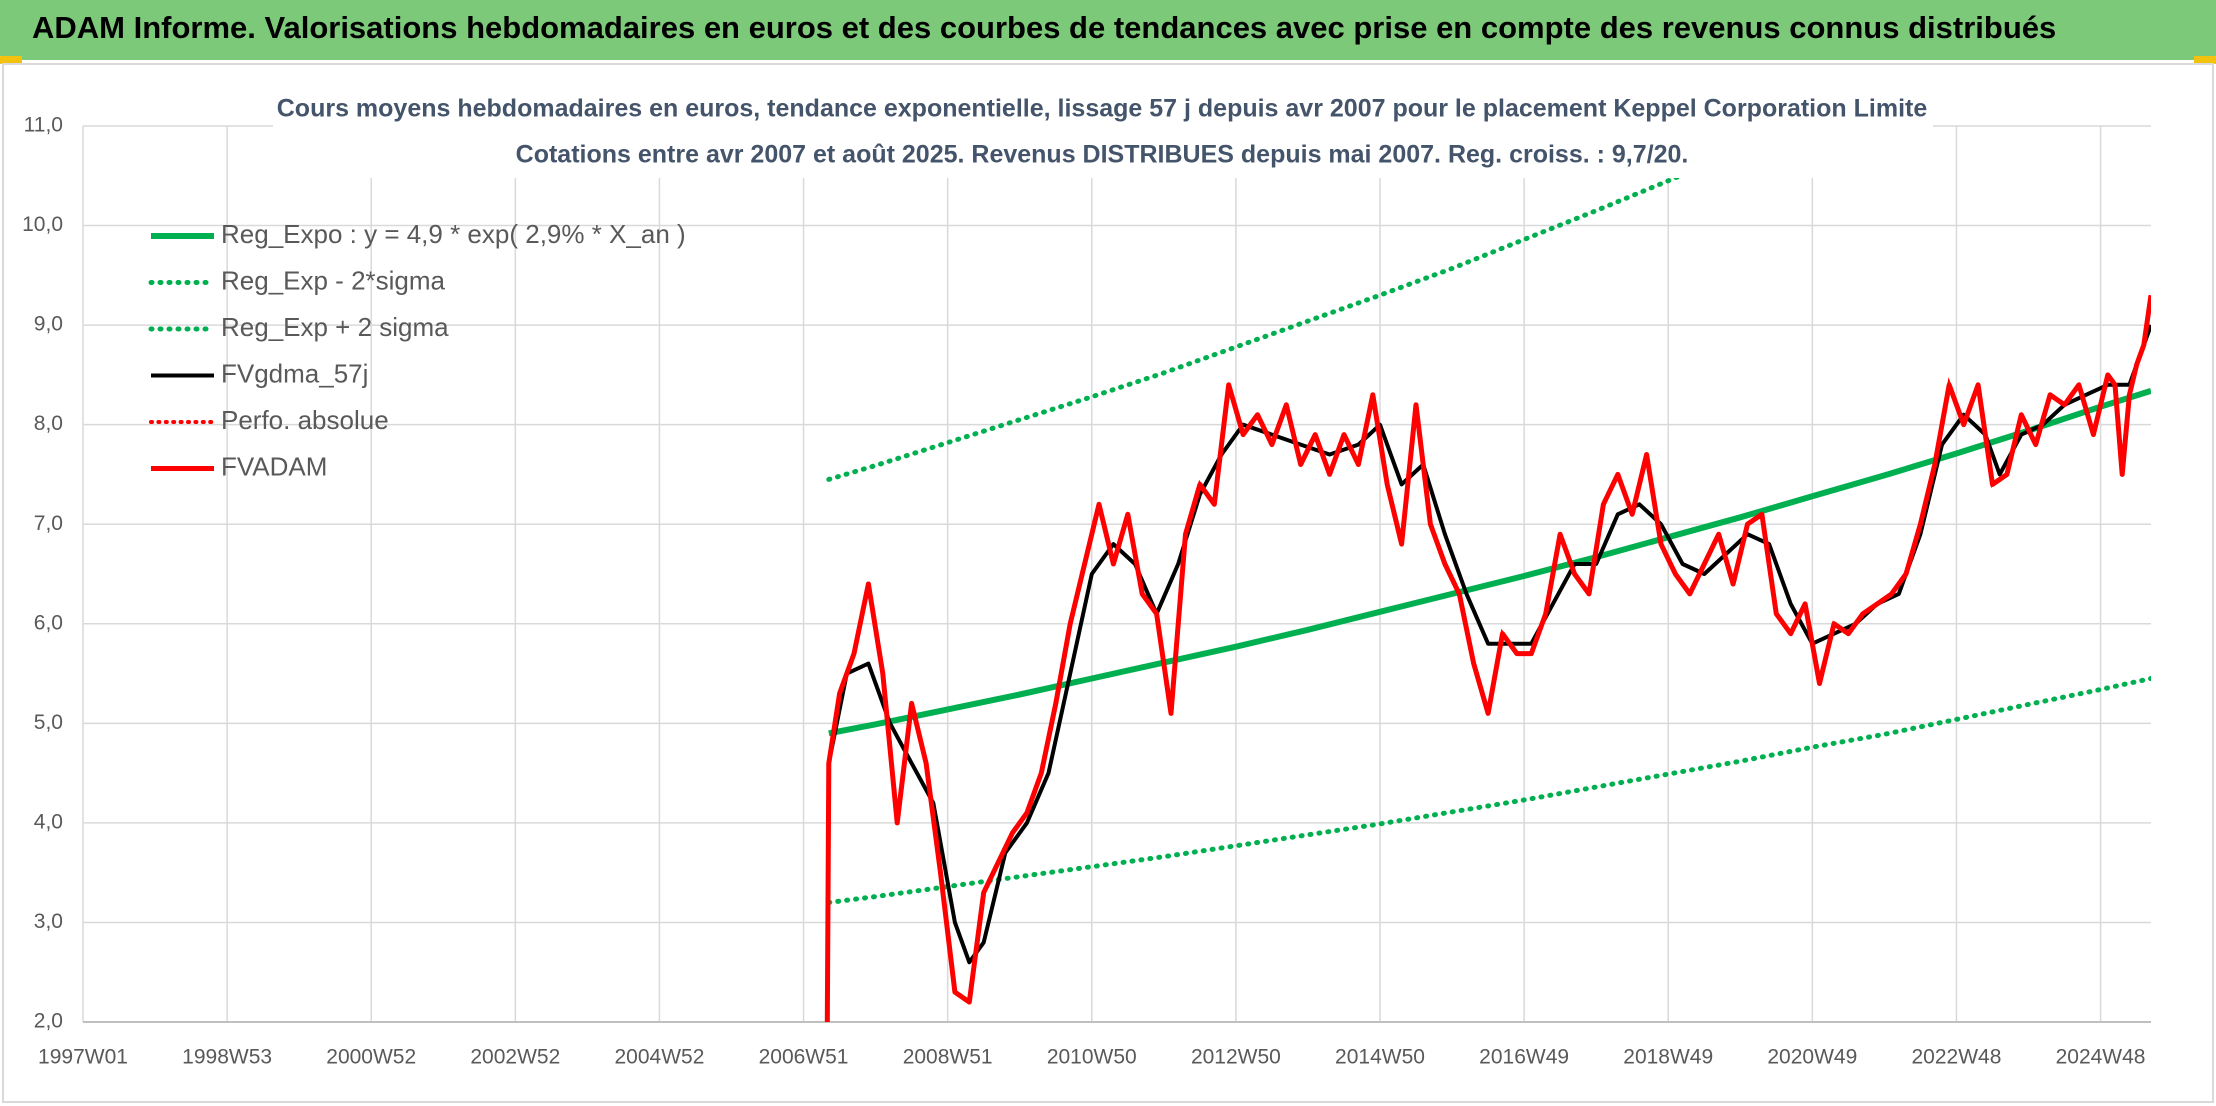  I want to click on legend-label: Reg_Exp + 2 sigma, so click(335, 327).